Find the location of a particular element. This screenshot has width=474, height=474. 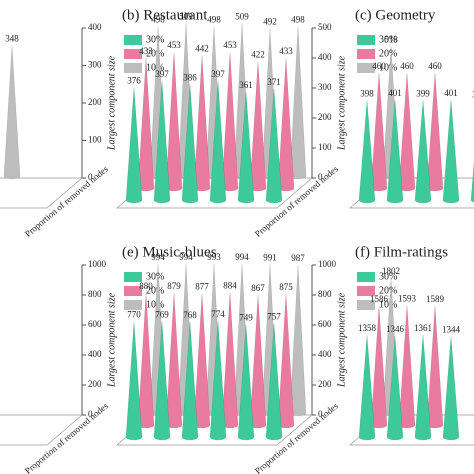

data-label: 749 is located at coordinates (246, 318).